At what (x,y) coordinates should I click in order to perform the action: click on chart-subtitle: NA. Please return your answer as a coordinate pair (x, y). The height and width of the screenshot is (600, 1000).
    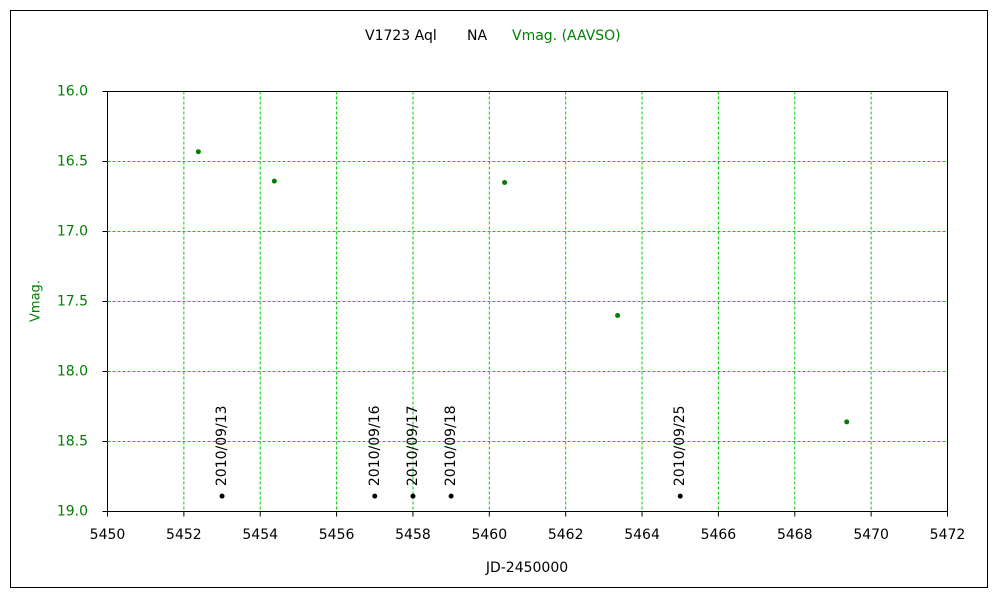
    Looking at the image, I should click on (477, 36).